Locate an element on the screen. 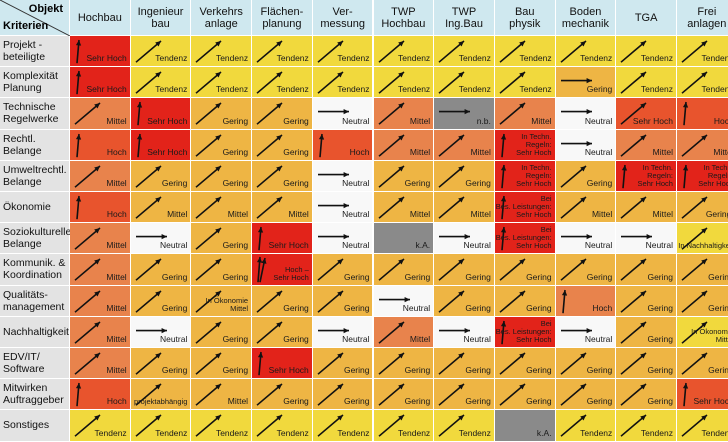  matrix-cell: Gering. is located at coordinates (702, 208).